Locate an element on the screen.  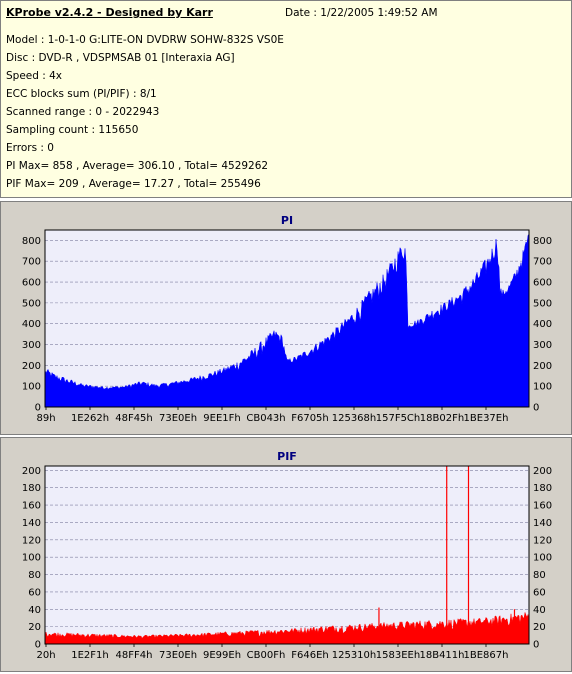
pif-ytick-label: 160 is located at coordinates (31, 506).